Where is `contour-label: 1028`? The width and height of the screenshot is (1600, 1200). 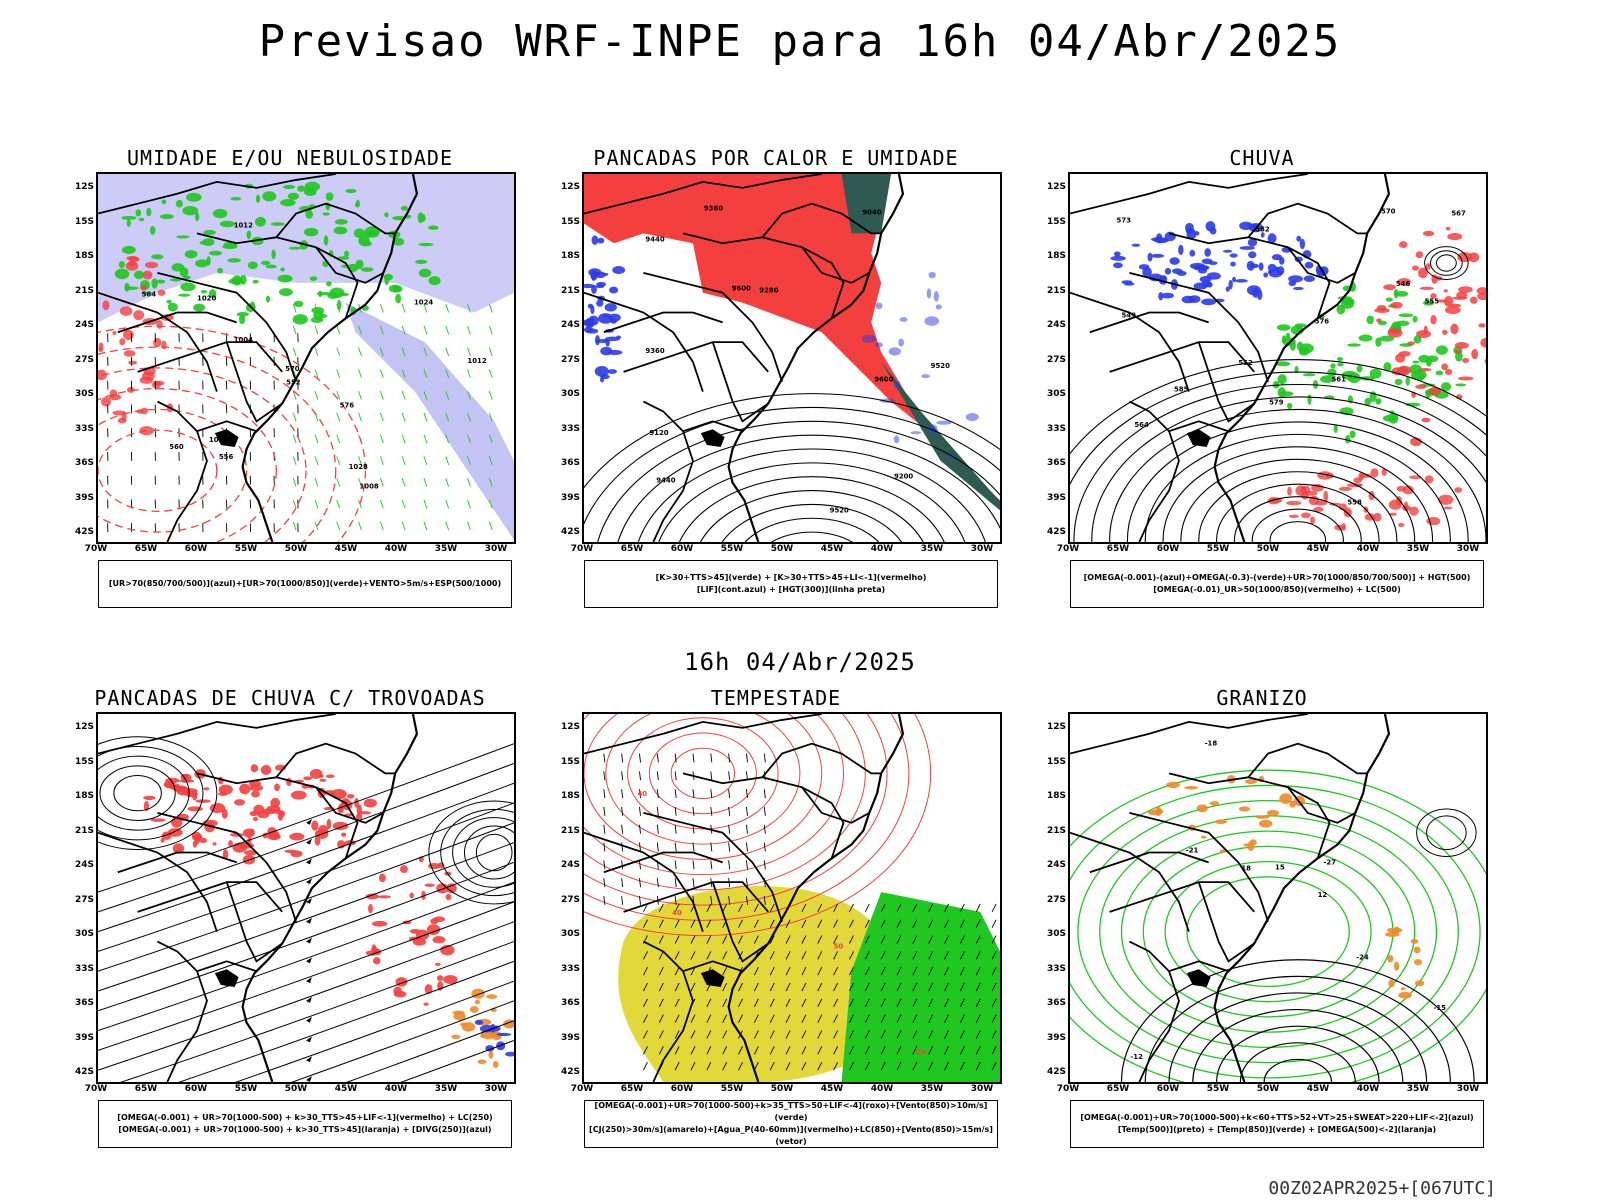
contour-label: 1028 is located at coordinates (358, 467).